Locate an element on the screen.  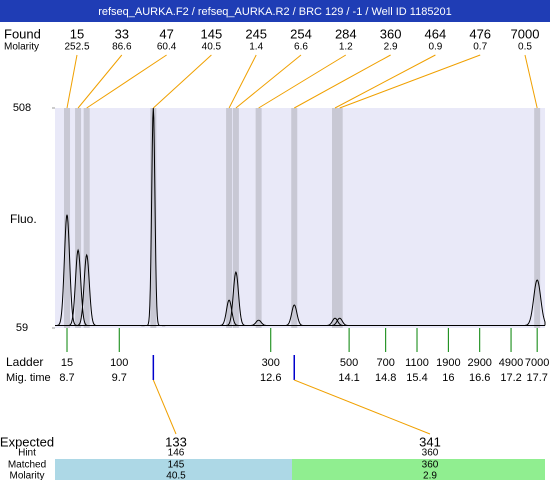
molarity-value: 60.4 is located at coordinates (167, 47).